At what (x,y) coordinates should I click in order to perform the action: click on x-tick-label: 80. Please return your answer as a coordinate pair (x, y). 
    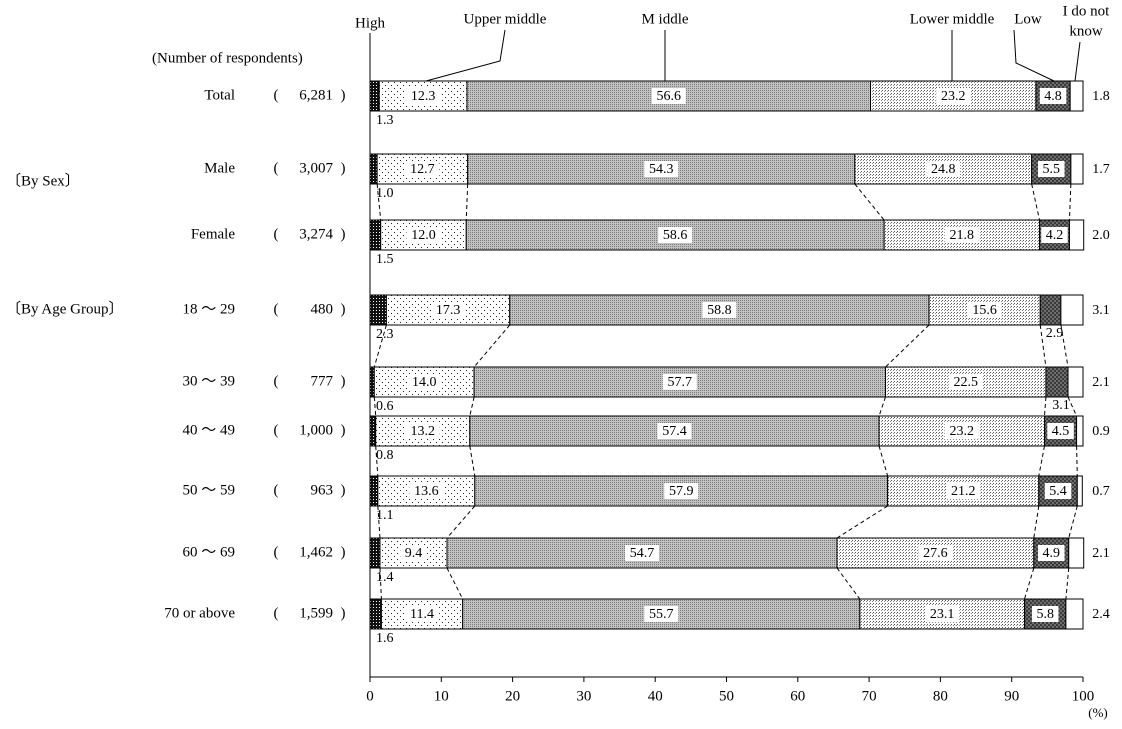
    Looking at the image, I should click on (940, 696).